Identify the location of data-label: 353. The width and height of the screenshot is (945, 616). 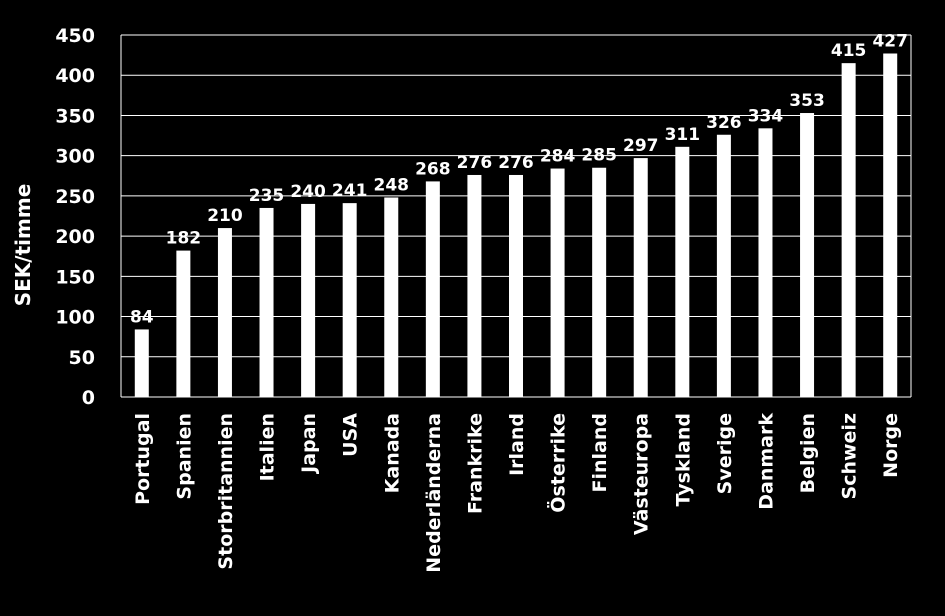
(807, 101).